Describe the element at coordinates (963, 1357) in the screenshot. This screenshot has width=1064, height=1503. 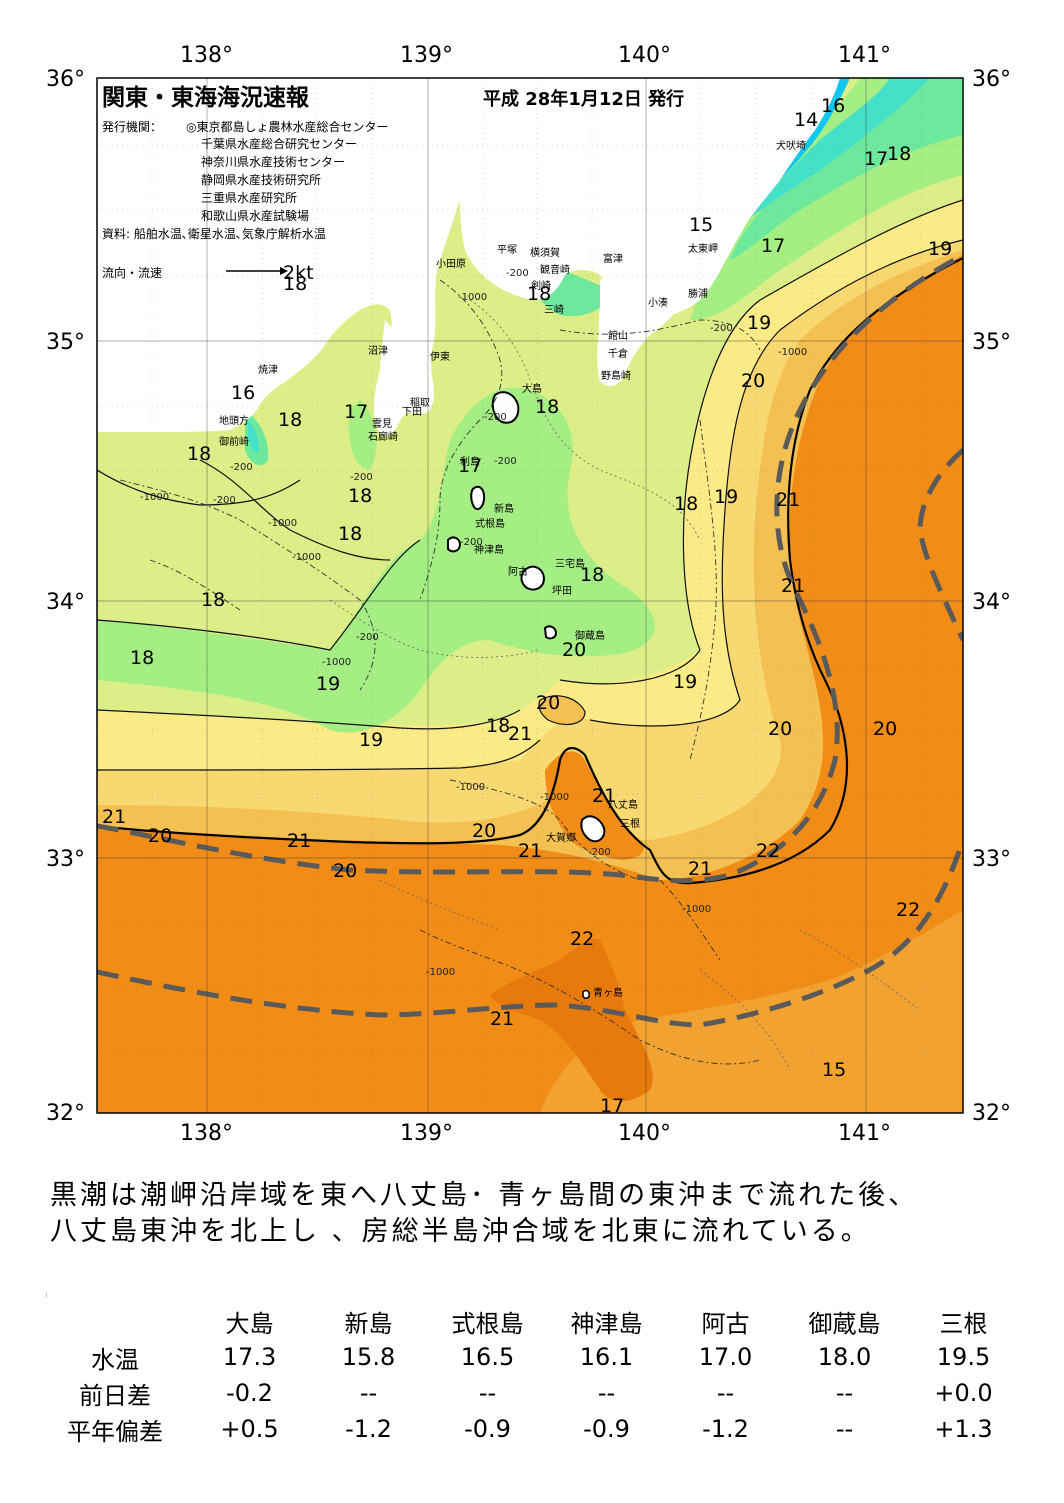
I see `table-cell: 19.5` at that location.